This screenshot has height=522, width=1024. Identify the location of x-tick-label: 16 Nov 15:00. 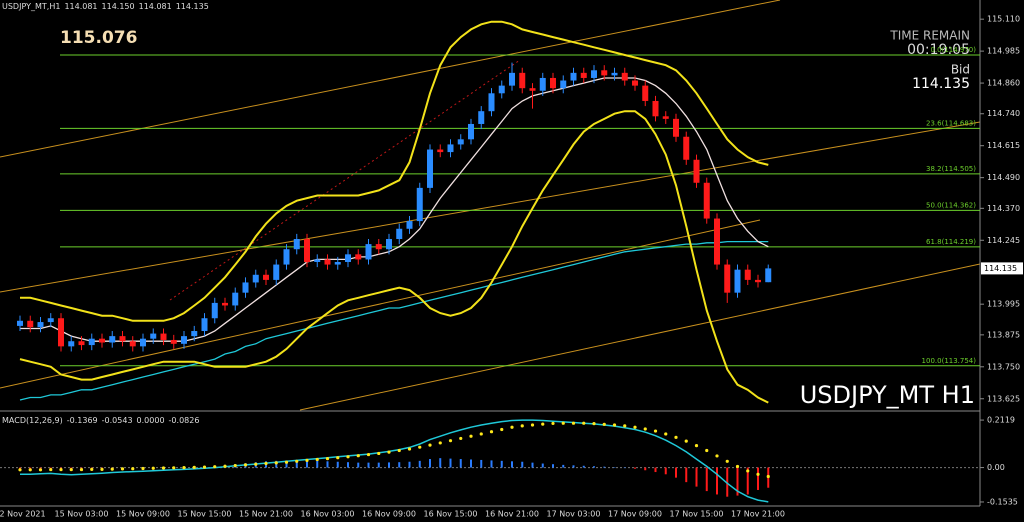
(451, 514).